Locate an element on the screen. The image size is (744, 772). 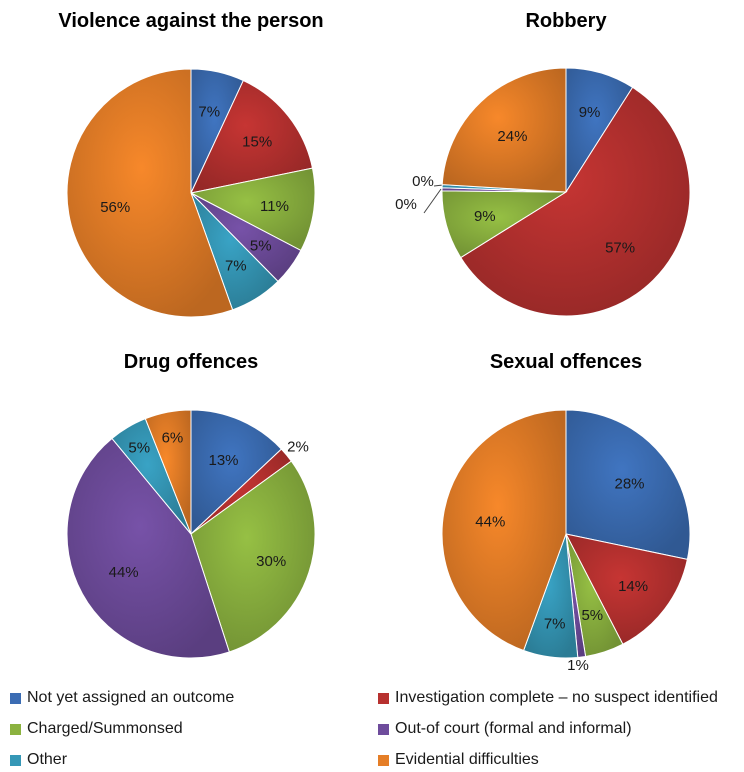
legend-swatch-evidential-difficulties is located at coordinates (383, 760).